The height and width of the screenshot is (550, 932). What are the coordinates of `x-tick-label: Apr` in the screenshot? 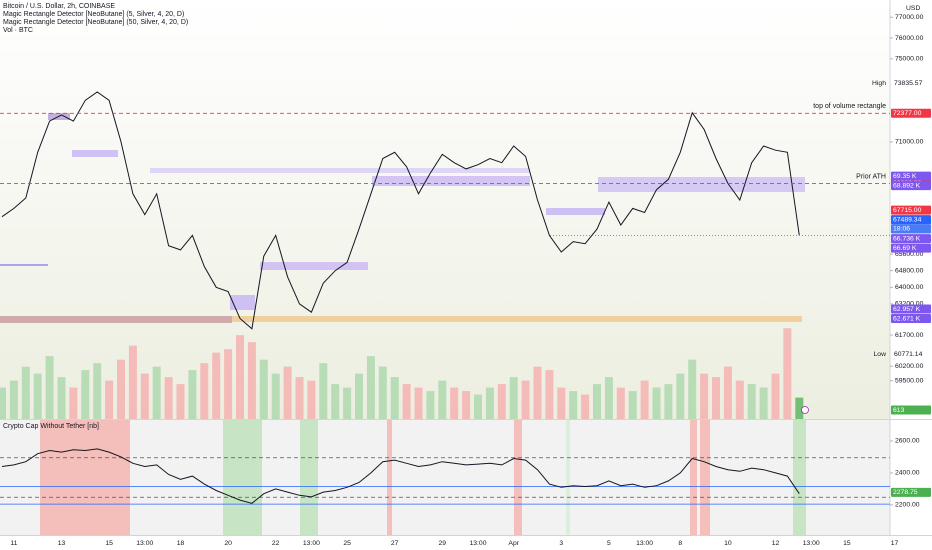 It's located at (513, 543).